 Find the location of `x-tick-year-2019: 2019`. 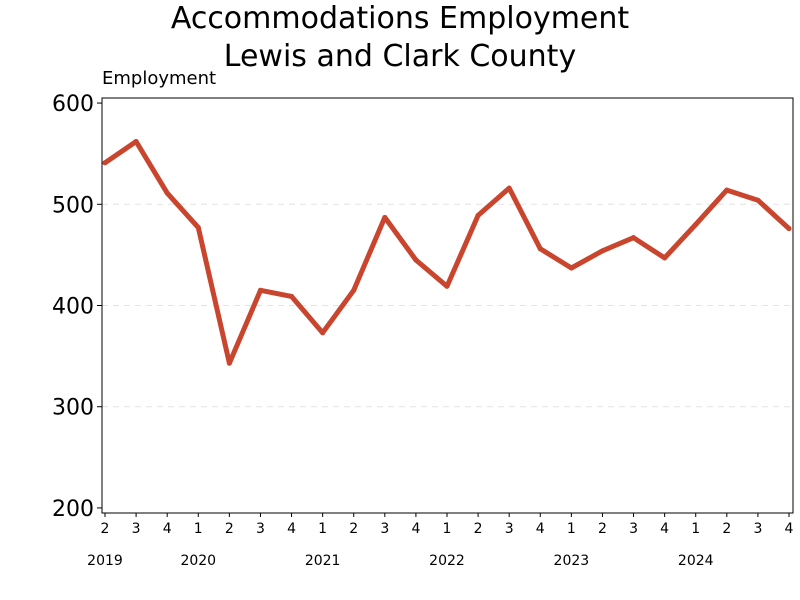

x-tick-year-2019: 2019 is located at coordinates (105, 561).